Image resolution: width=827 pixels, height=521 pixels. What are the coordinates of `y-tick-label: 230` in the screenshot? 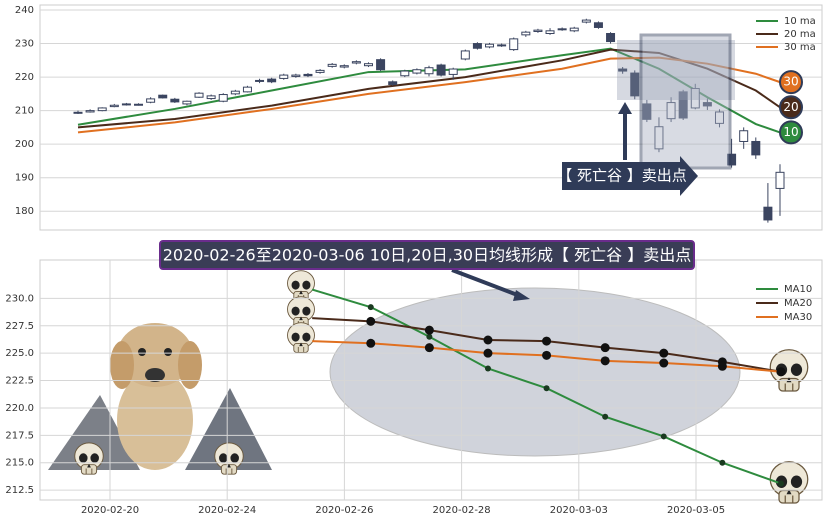 It's located at (24, 44).